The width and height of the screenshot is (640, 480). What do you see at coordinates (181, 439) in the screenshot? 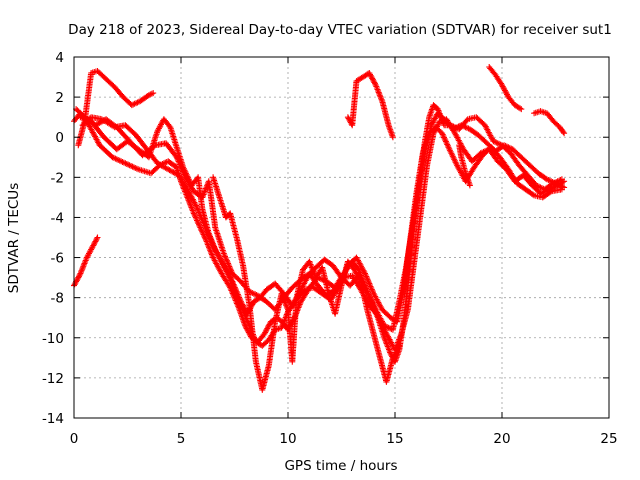
I see `x-tick-label: 5` at bounding box center [181, 439].